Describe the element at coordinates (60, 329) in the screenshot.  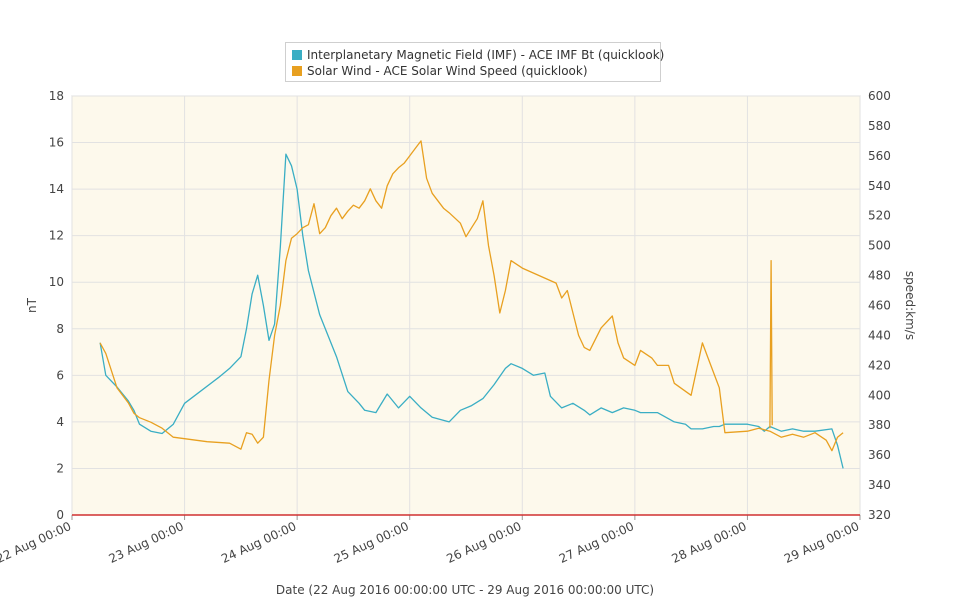
I see `y-left-tick-label: 8` at that location.